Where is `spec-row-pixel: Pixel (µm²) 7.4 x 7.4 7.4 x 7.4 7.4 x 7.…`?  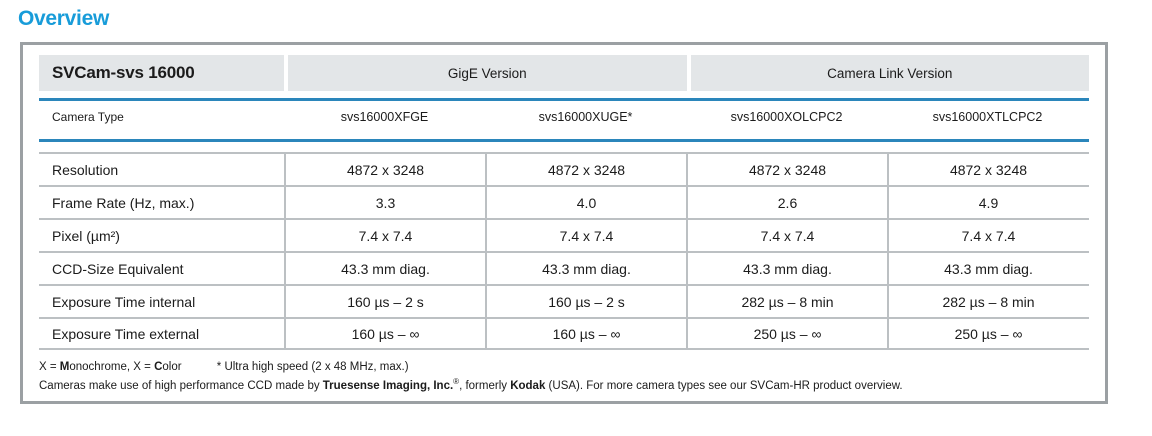 spec-row-pixel: Pixel (µm²) 7.4 x 7.4 7.4 x 7.4 7.4 x 7.… is located at coordinates (564, 234).